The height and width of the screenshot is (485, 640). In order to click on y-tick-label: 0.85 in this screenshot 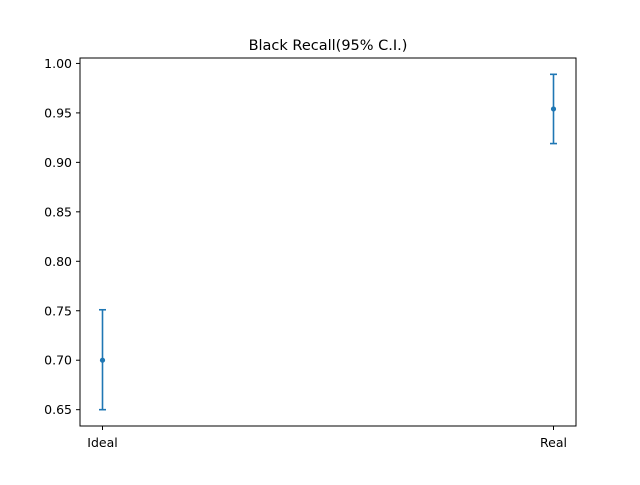, I will do `click(58, 211)`.